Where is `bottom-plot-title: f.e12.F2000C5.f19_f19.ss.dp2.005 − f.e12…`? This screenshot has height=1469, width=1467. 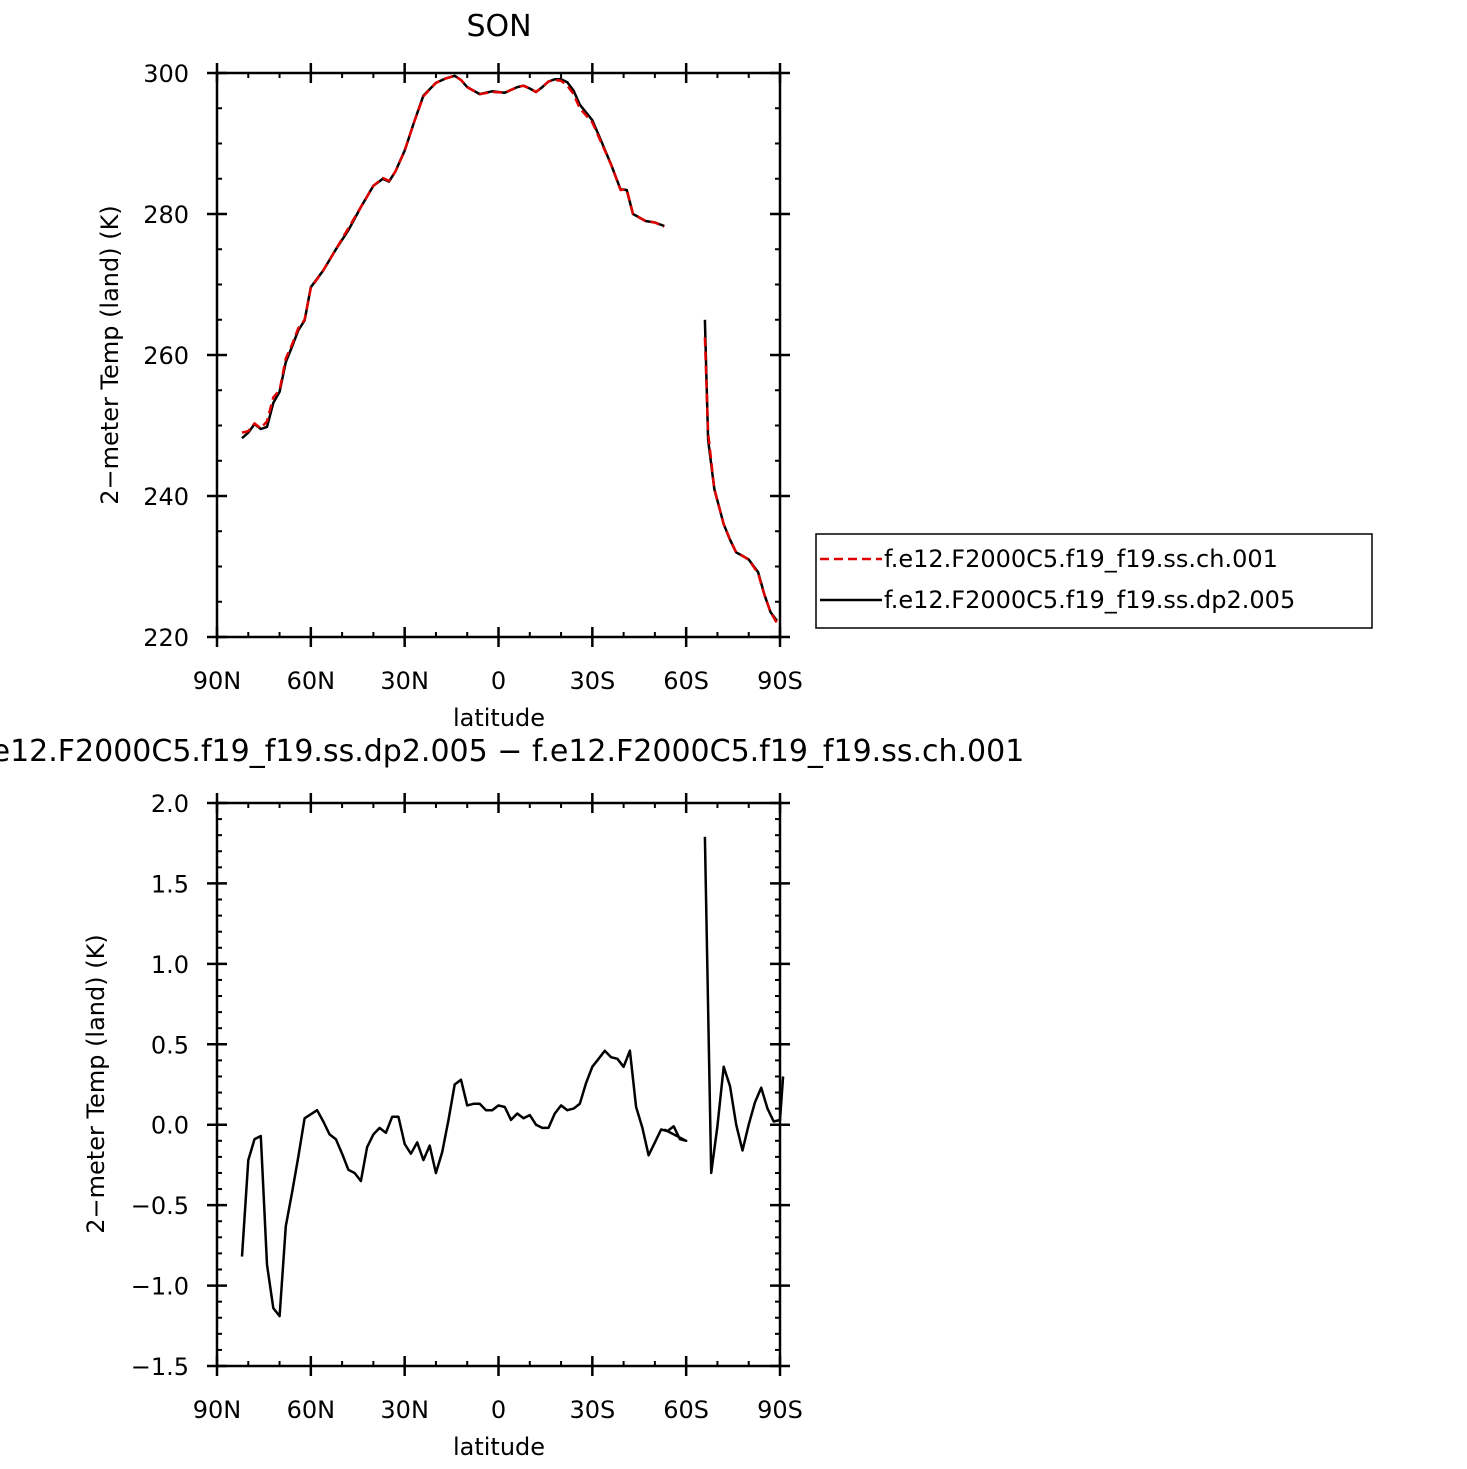
bottom-plot-title: f.e12.F2000C5.f19_f19.ss.dp2.005 − f.e12… is located at coordinates (512, 751).